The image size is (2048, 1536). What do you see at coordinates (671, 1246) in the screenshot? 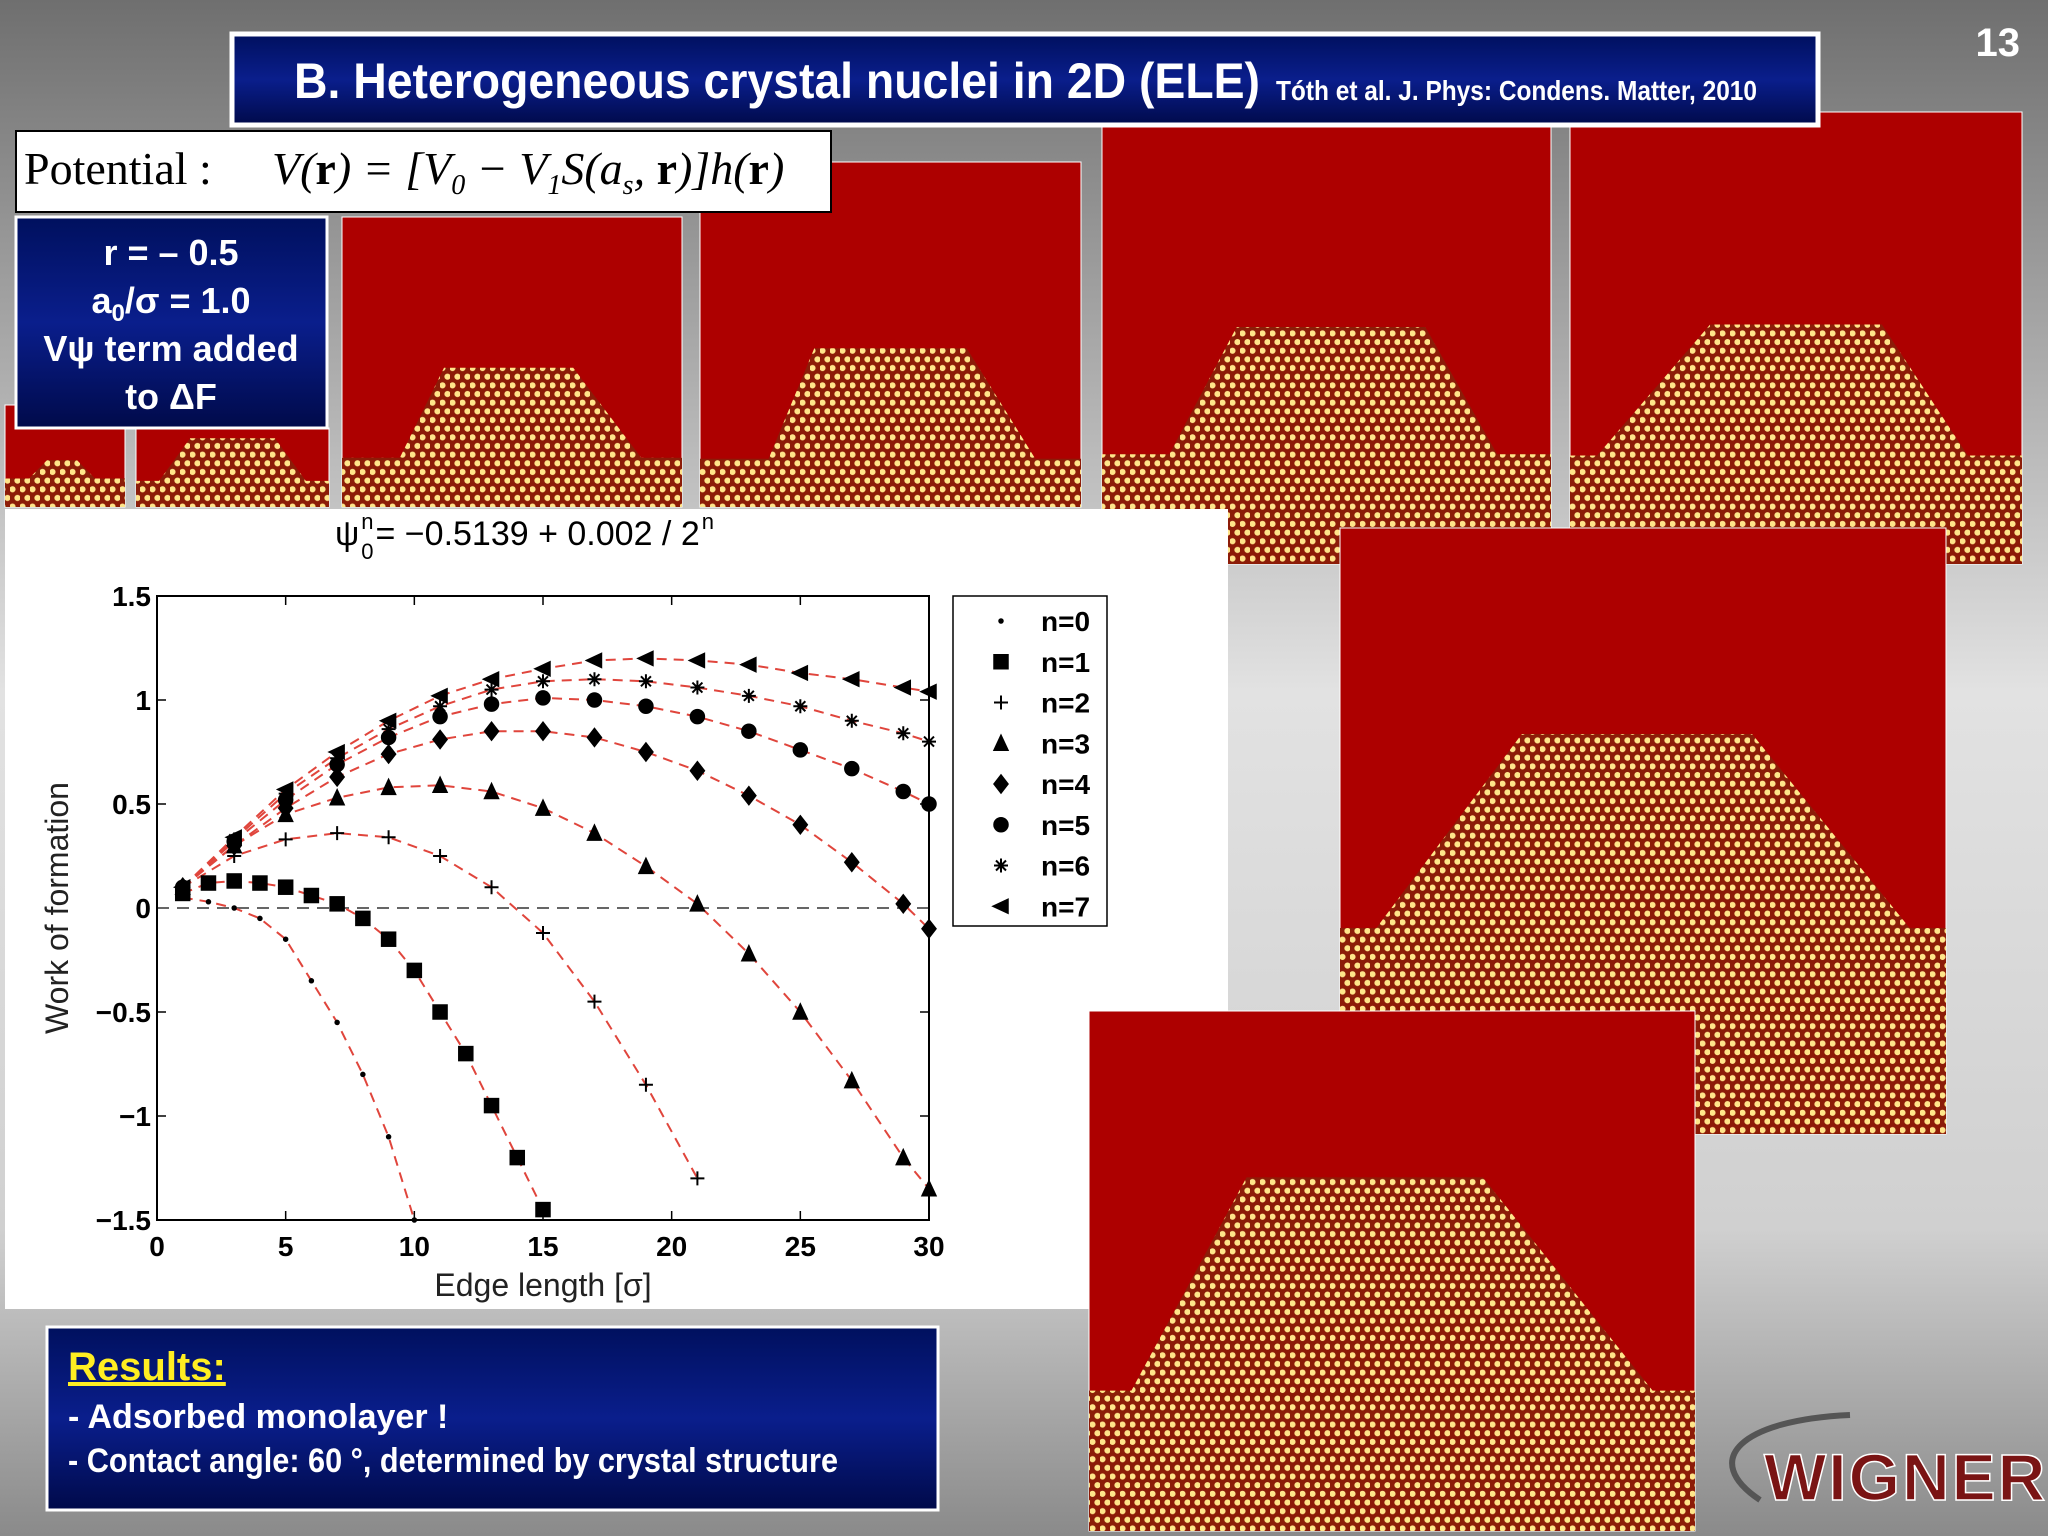
I see `x-tick-label: 20` at bounding box center [671, 1246].